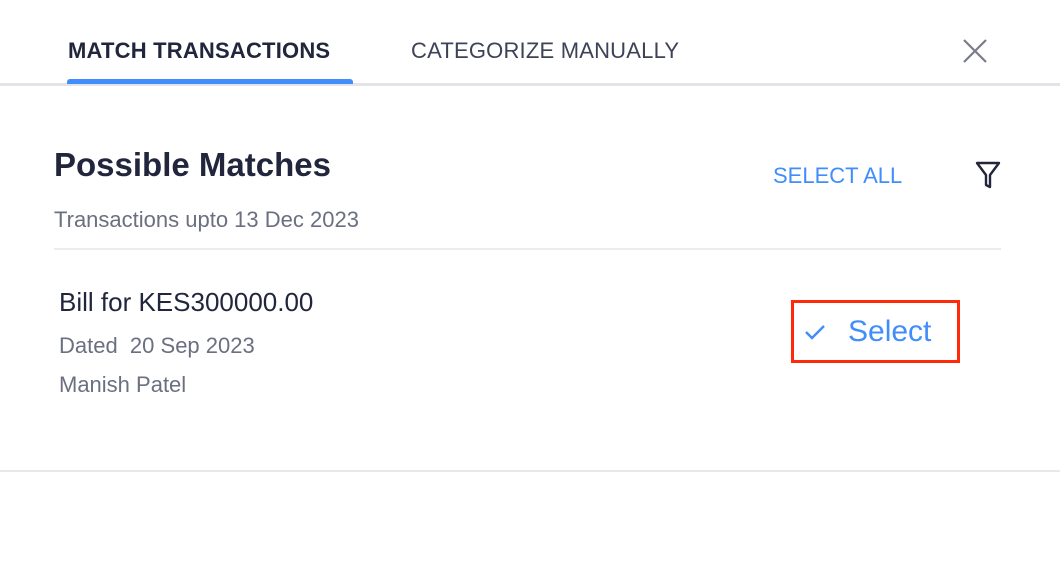 This screenshot has width=1060, height=578. Describe the element at coordinates (157, 345) in the screenshot. I see `match-date: Dated 20 Sep 2023` at that location.